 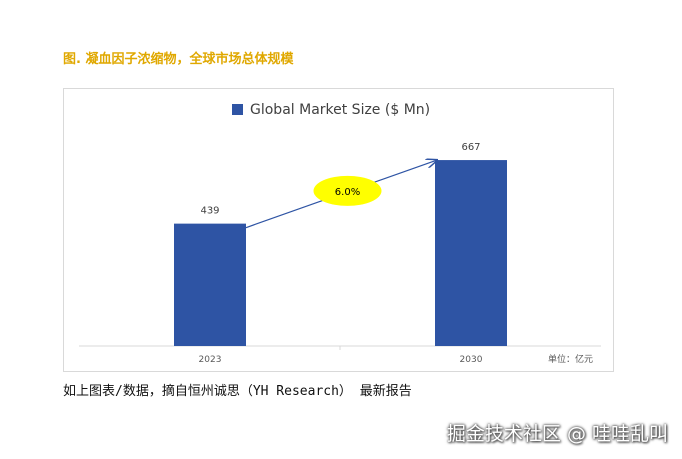 What do you see at coordinates (340, 110) in the screenshot?
I see `legend-label: Global Market Size ($ Mn)` at bounding box center [340, 110].